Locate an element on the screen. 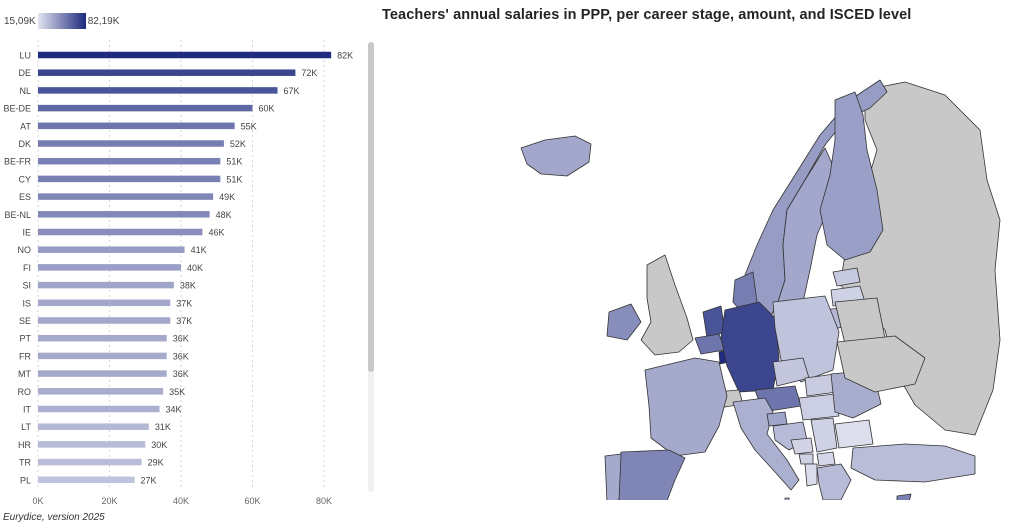  map-region-ee is located at coordinates (846, 277).